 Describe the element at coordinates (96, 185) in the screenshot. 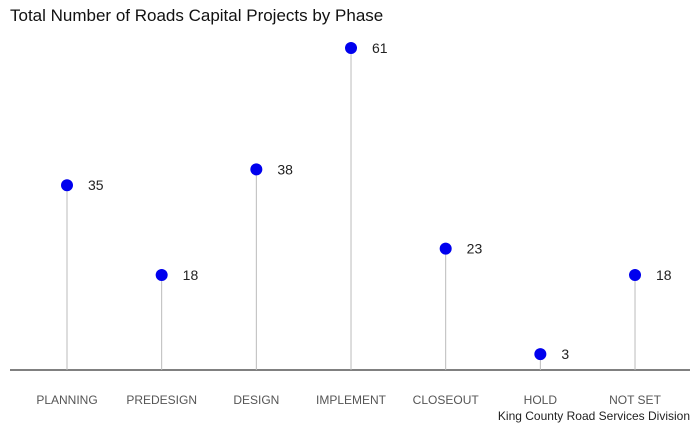

I see `data-label-planning: 35` at that location.